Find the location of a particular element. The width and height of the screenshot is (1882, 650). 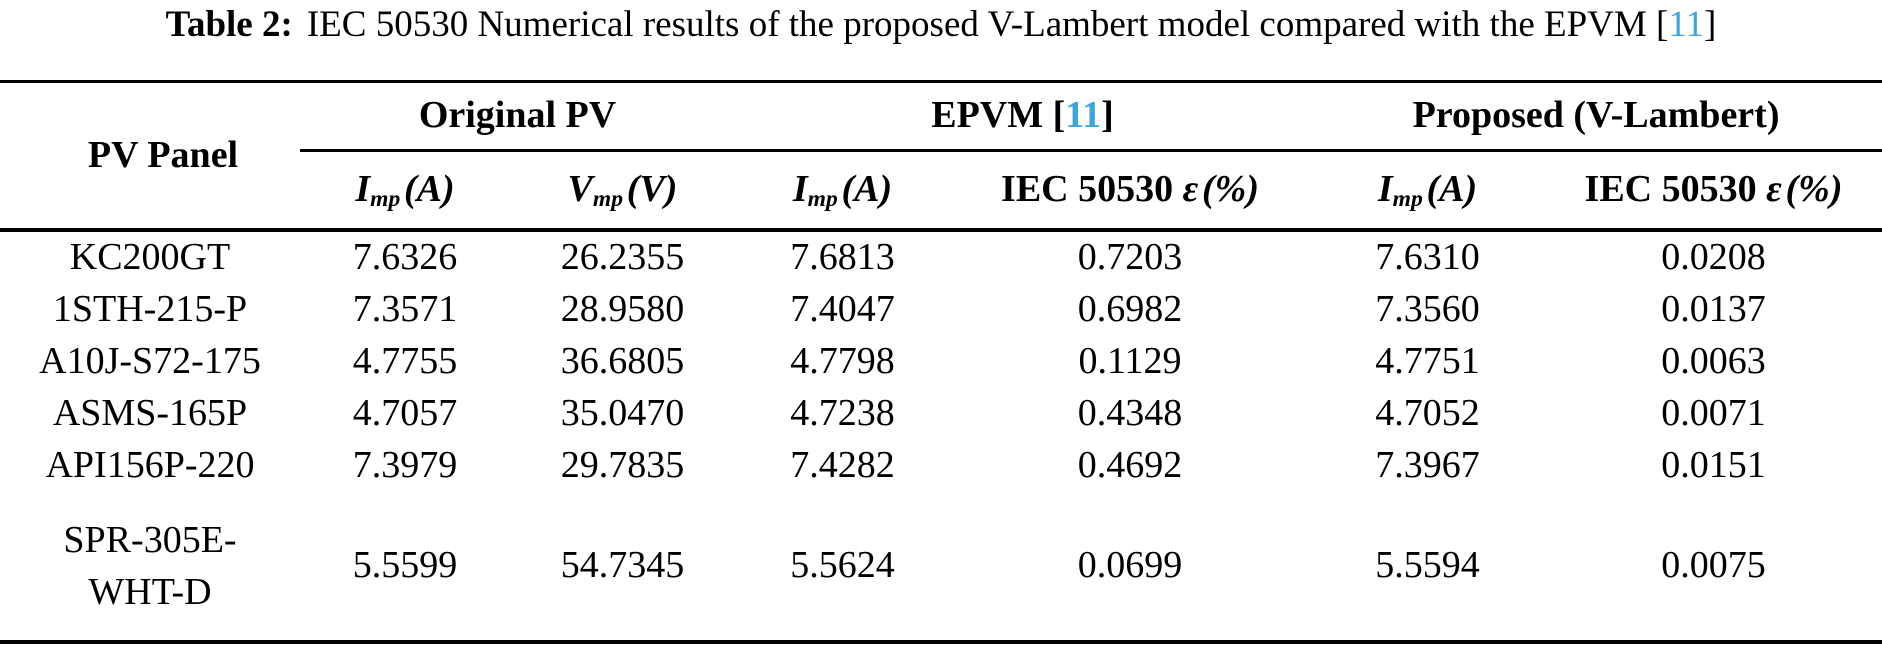

cell-value: 7.3560 is located at coordinates (1427, 309).